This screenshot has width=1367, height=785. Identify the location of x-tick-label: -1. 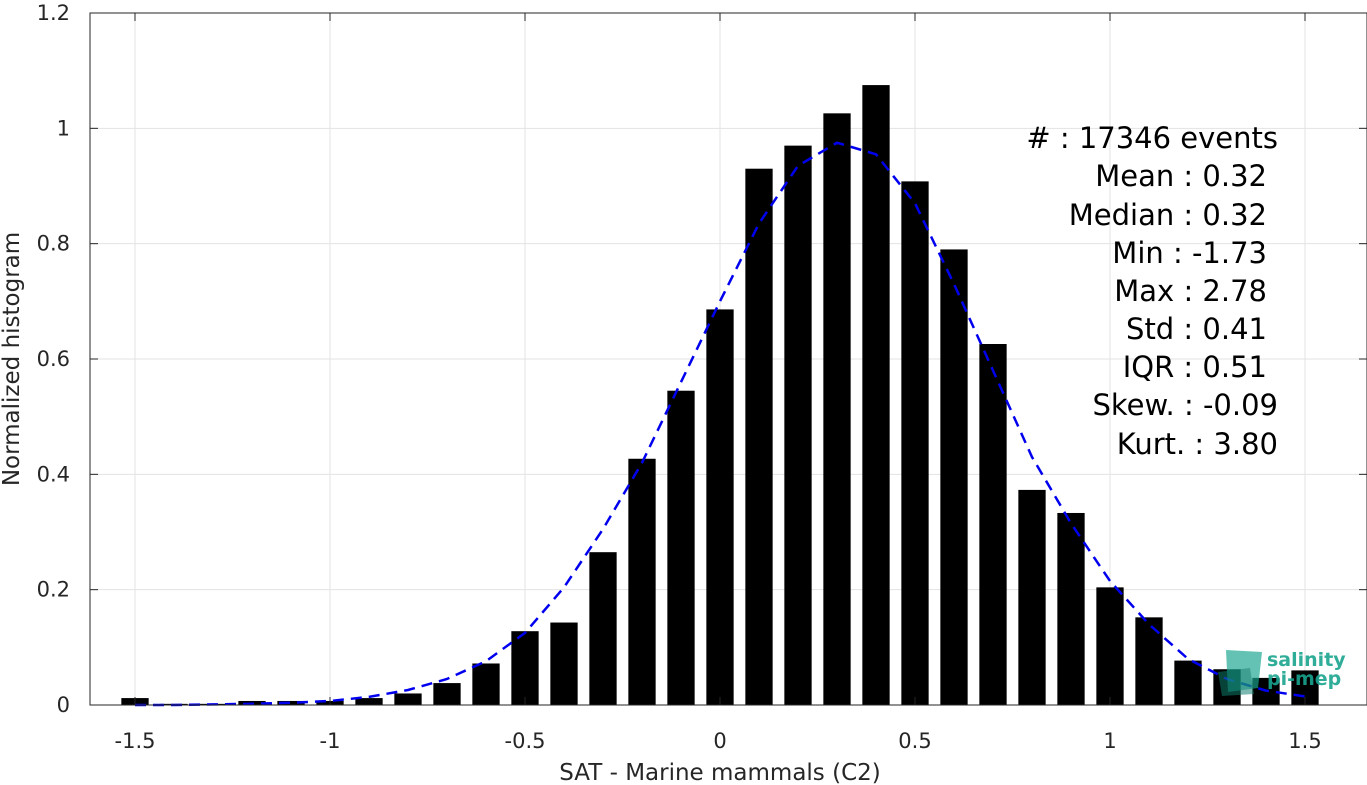
(330, 741).